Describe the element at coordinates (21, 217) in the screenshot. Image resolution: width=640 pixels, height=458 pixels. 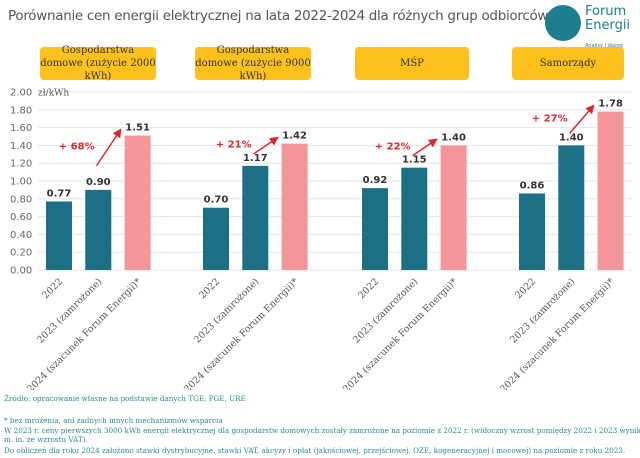
I see `y-tick-label: 0.60` at that location.